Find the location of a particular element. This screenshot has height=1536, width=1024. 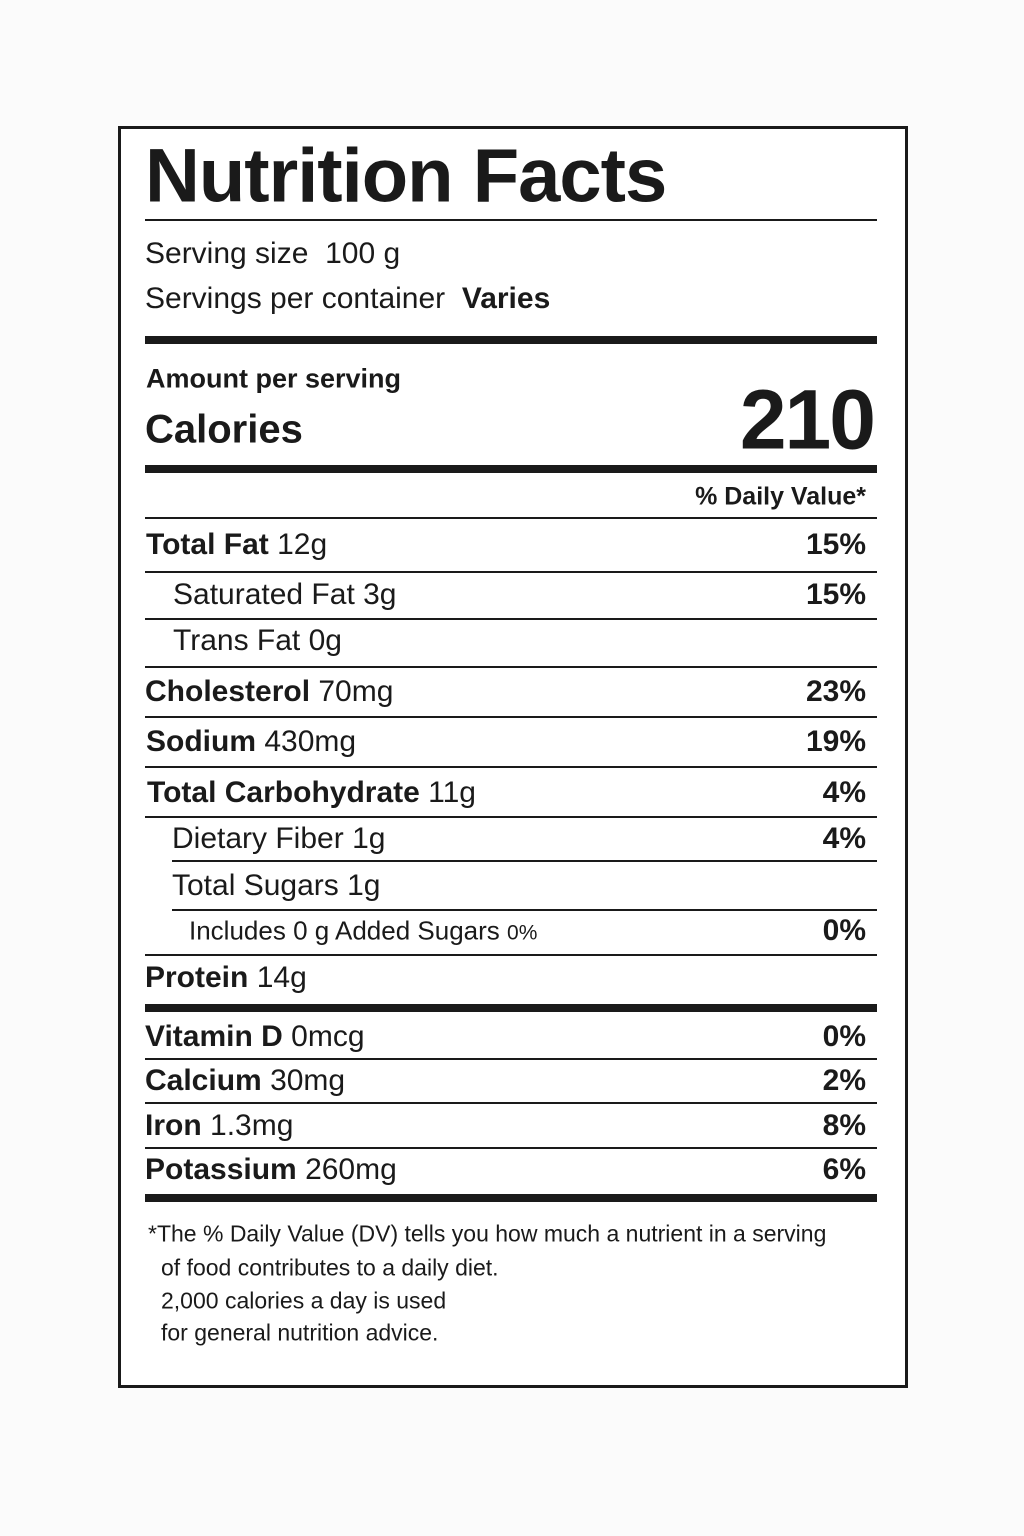

nutrient-row: Total Carbohydrate 11g is located at coordinates (311, 793).